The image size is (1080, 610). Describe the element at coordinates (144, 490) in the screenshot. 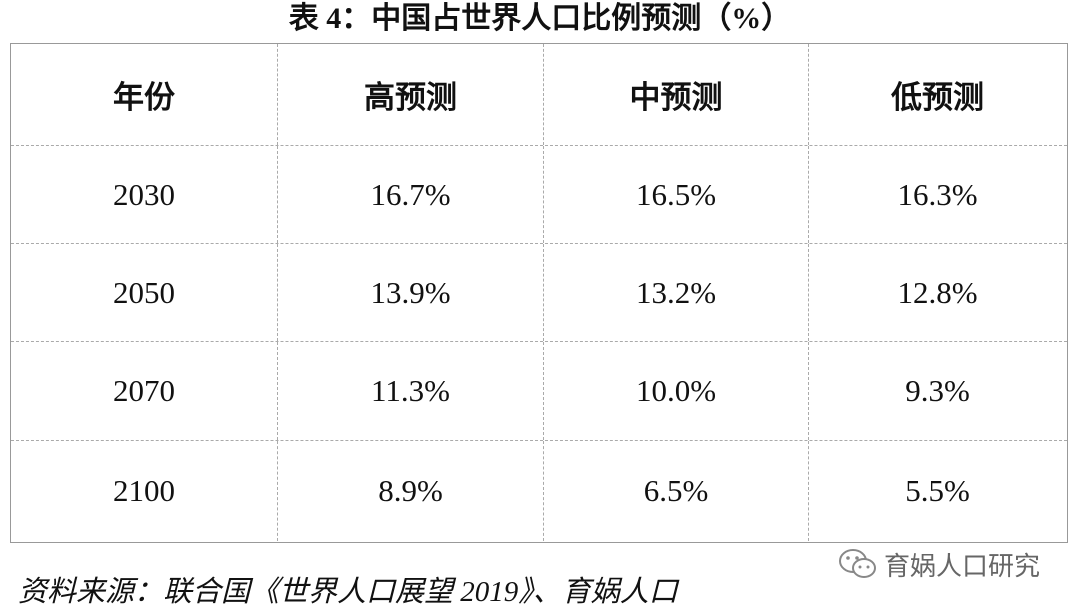

I see `table-cell: 2100` at that location.